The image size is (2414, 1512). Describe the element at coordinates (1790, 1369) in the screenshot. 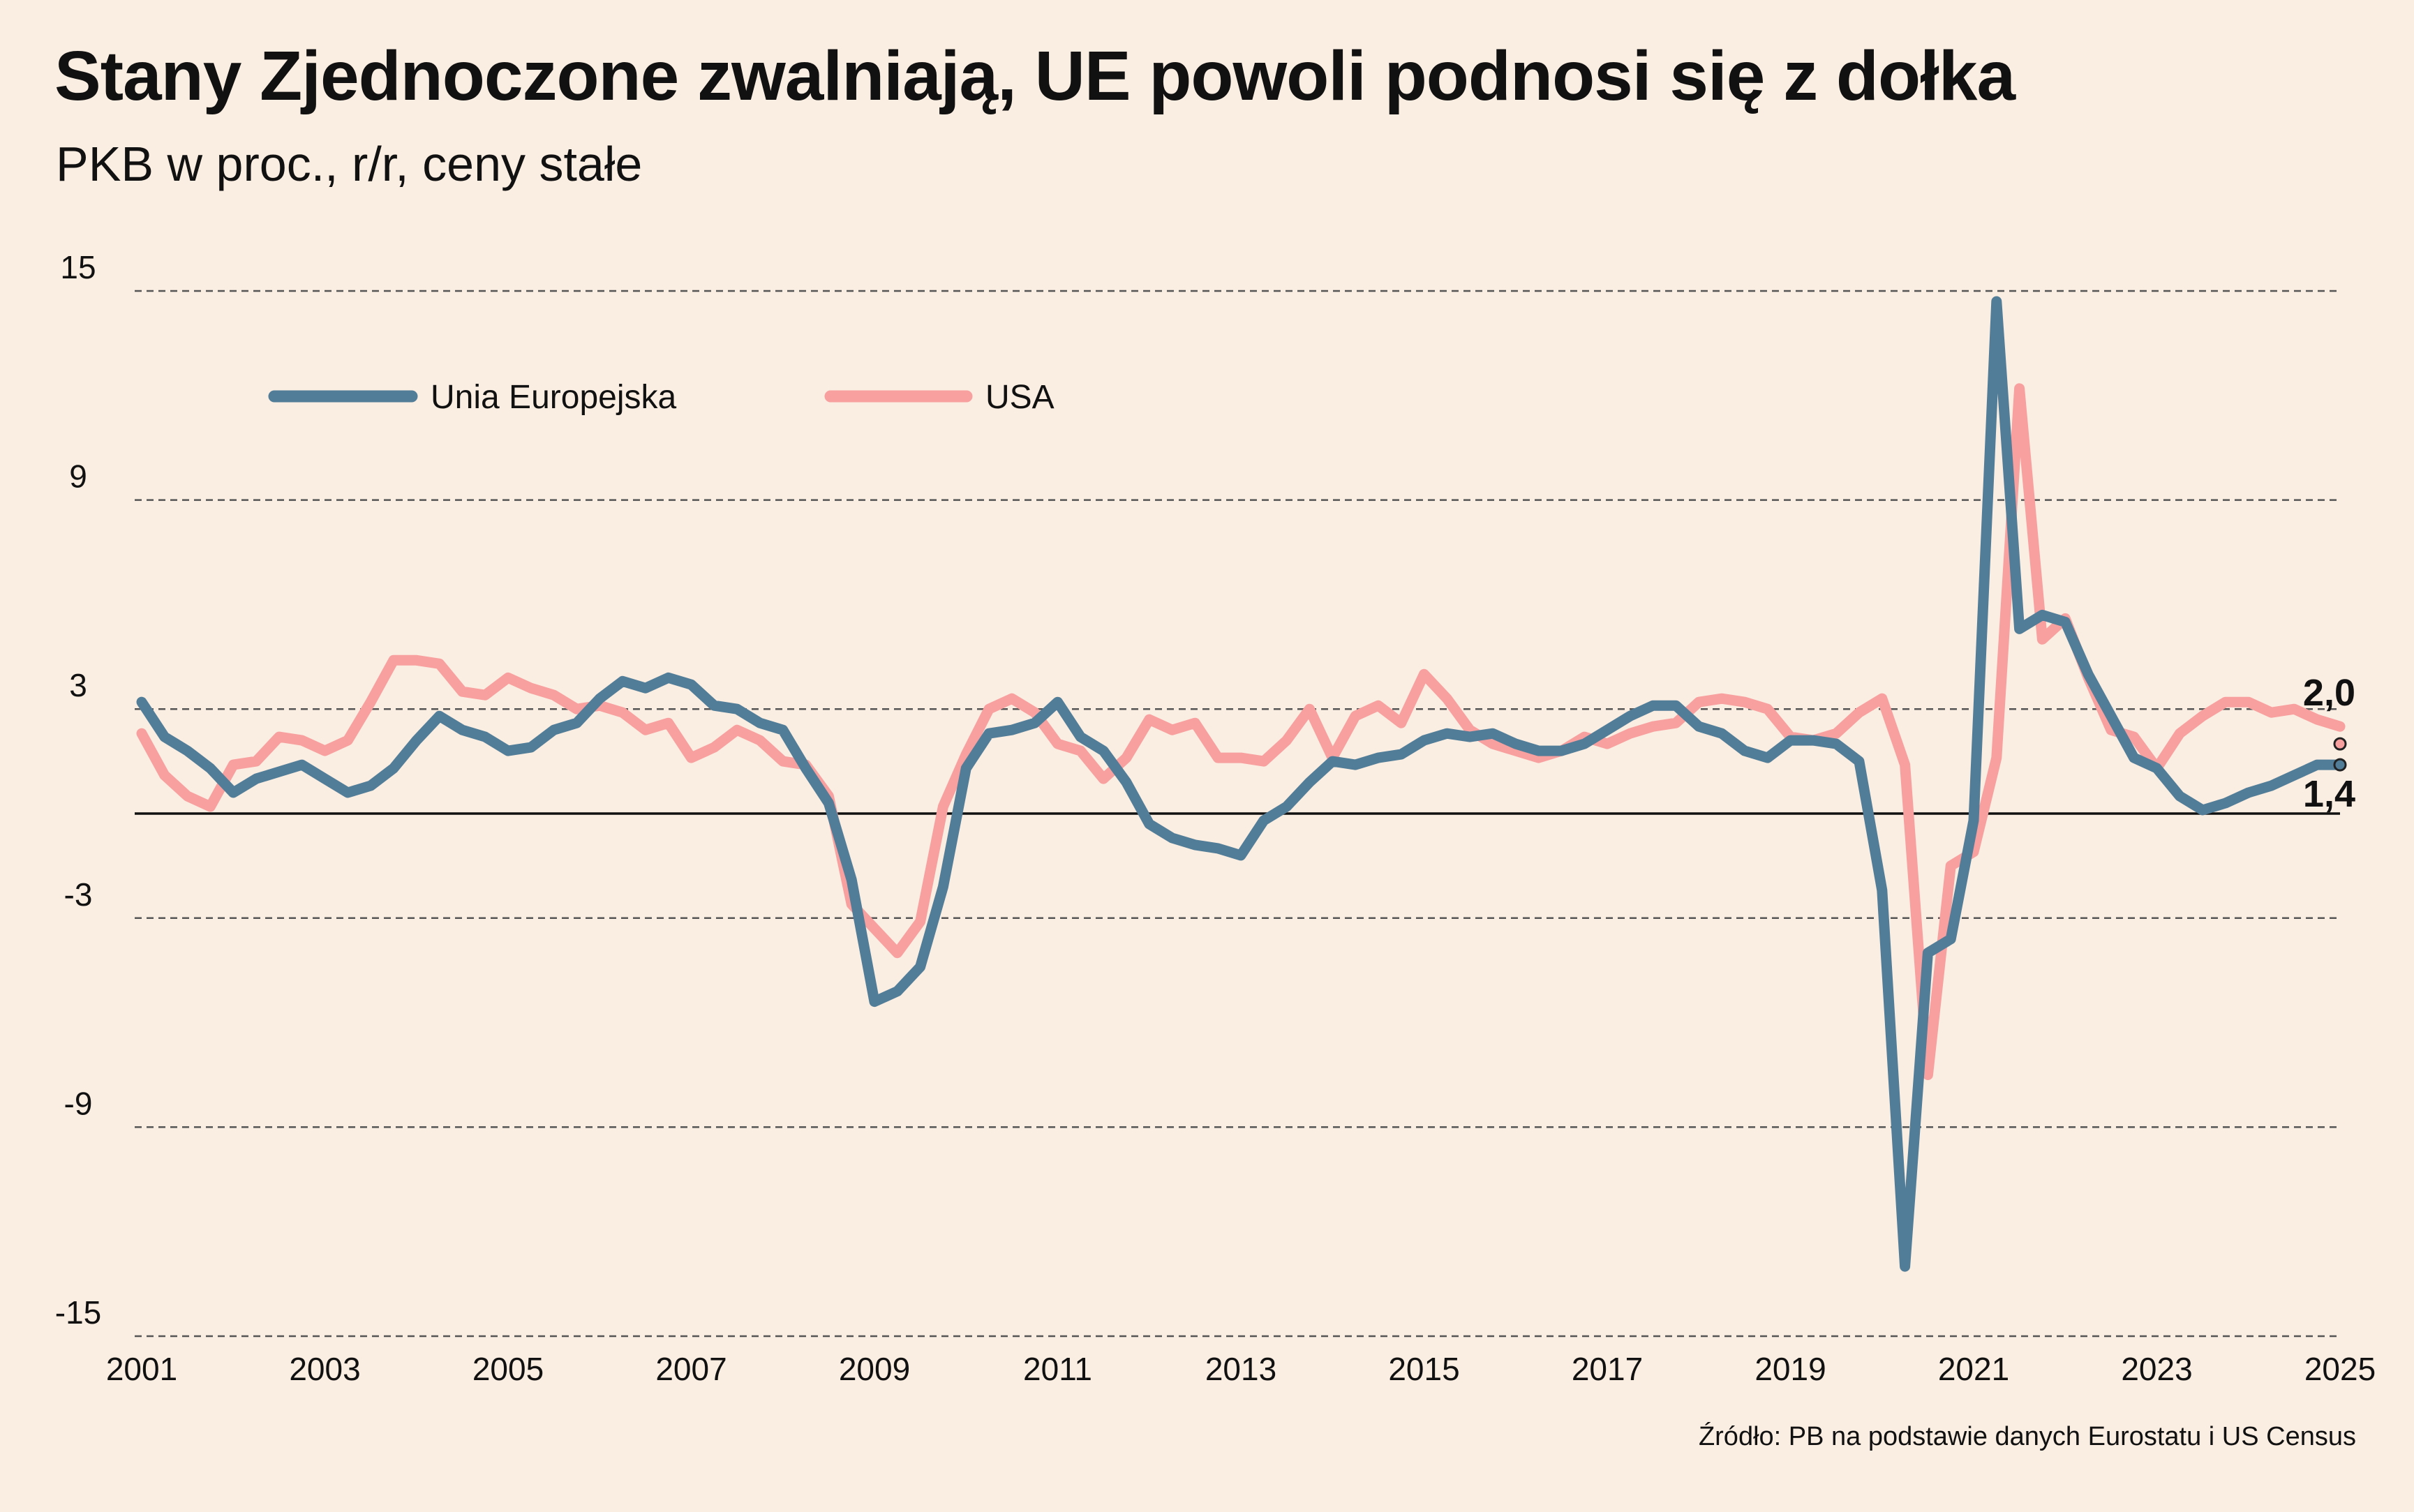

I see `x-tick-label: 2019` at that location.